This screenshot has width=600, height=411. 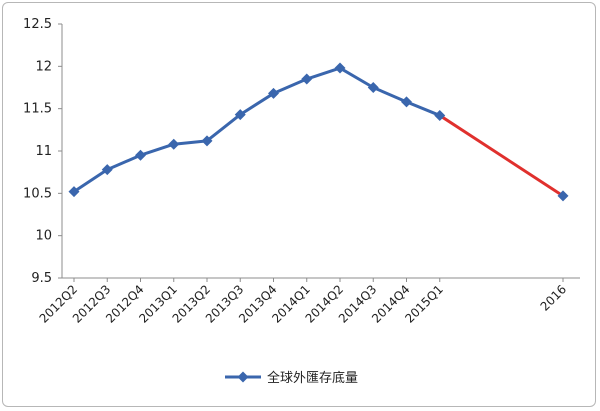 I want to click on y-tick-label: 9.5, so click(x=41, y=278).